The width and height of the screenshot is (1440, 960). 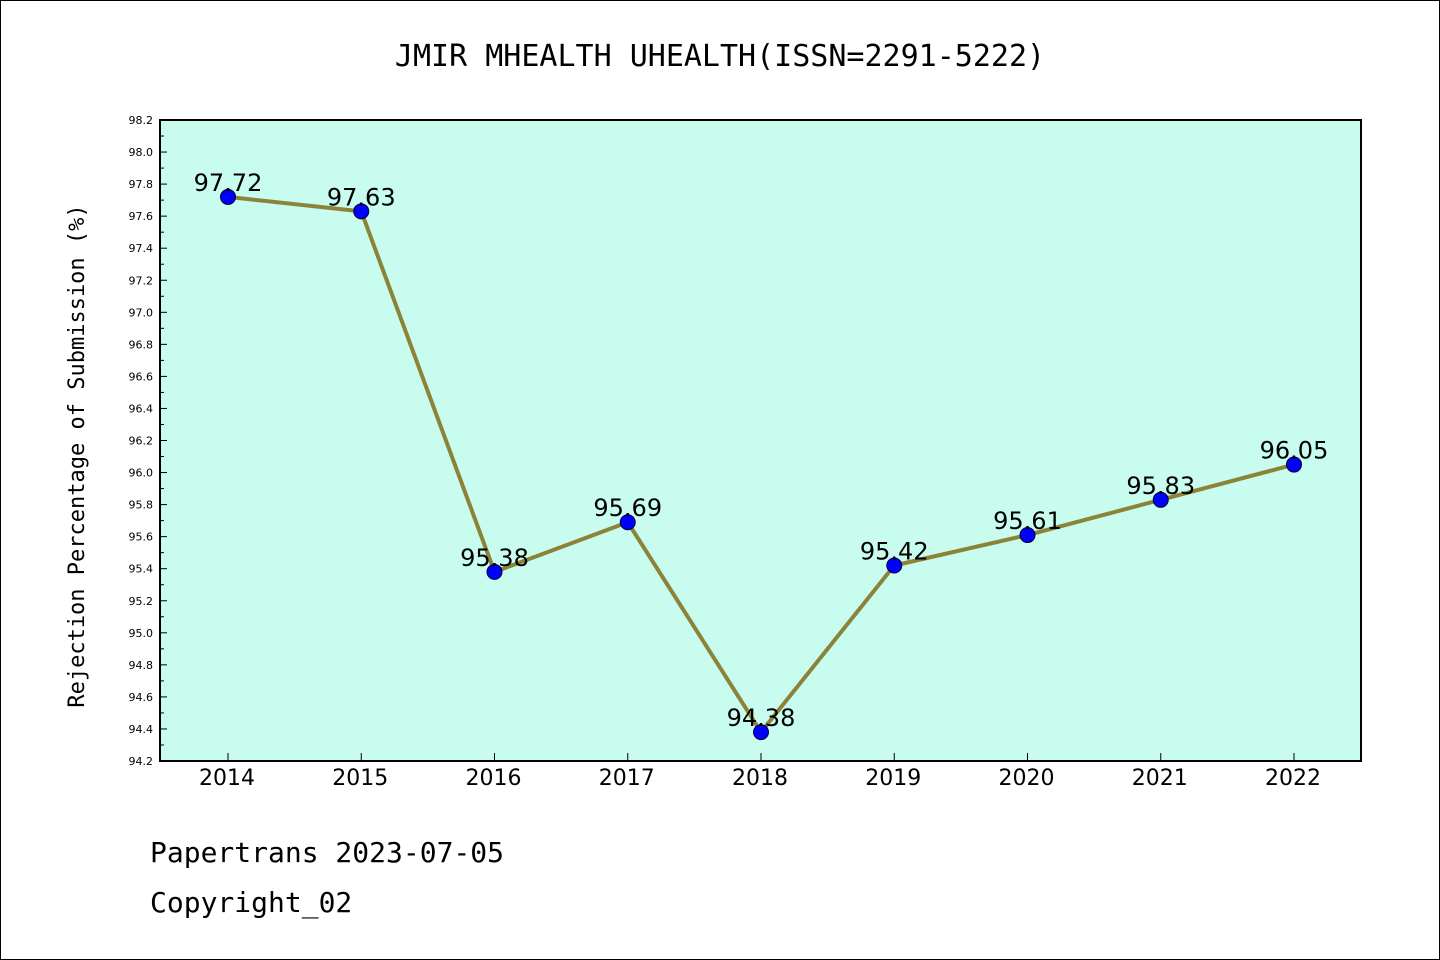 What do you see at coordinates (77, 455) in the screenshot?
I see `y-axis-label: Rejection Percentage of Submission (%)` at bounding box center [77, 455].